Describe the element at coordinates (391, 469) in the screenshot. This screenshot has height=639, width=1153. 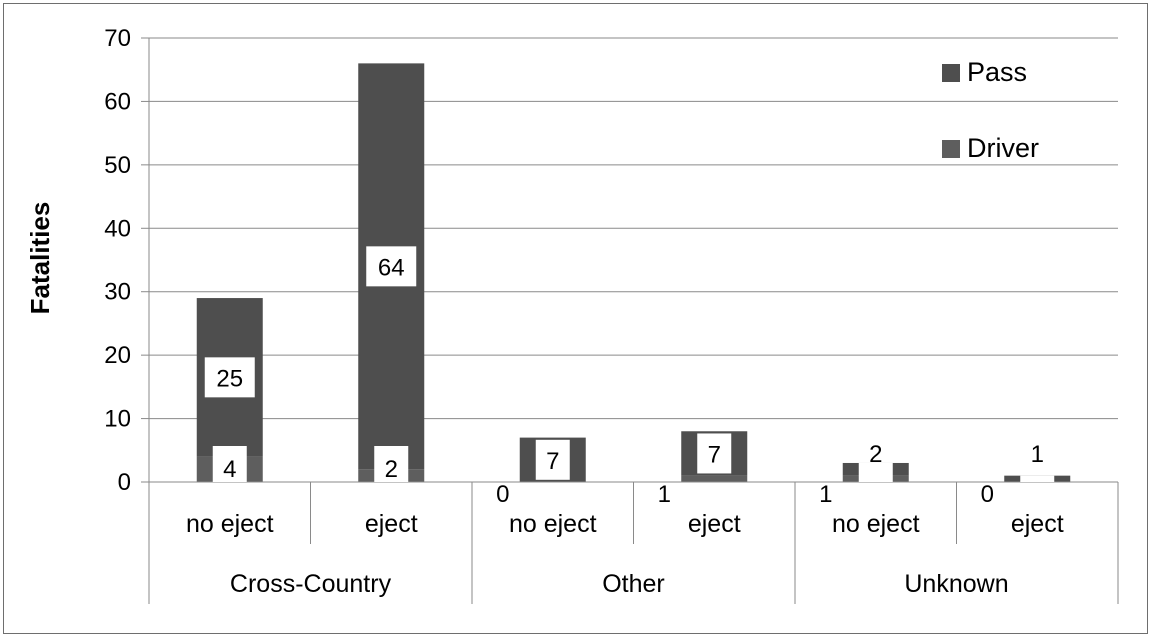
I see `driver-data-label: 2` at that location.